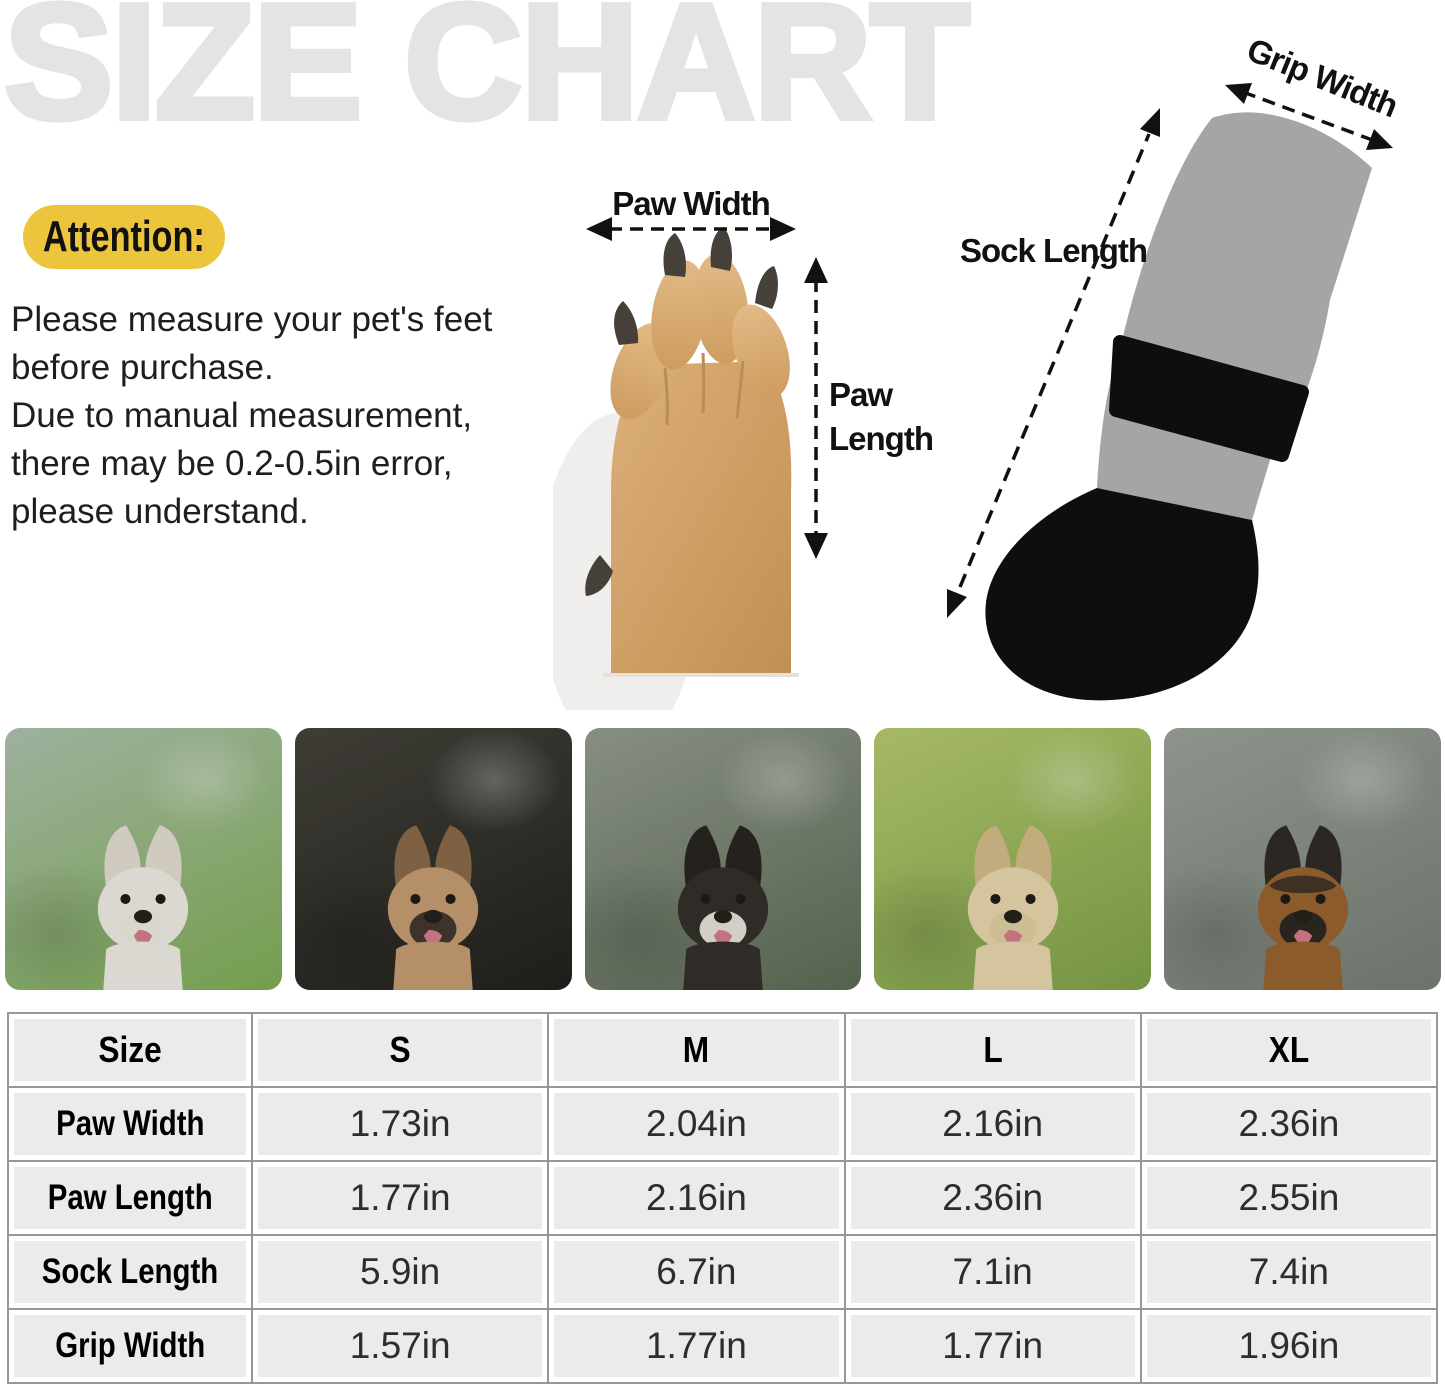 This screenshot has width=1445, height=1390. What do you see at coordinates (861, 394) in the screenshot?
I see `paw-length-label: Paw` at bounding box center [861, 394].